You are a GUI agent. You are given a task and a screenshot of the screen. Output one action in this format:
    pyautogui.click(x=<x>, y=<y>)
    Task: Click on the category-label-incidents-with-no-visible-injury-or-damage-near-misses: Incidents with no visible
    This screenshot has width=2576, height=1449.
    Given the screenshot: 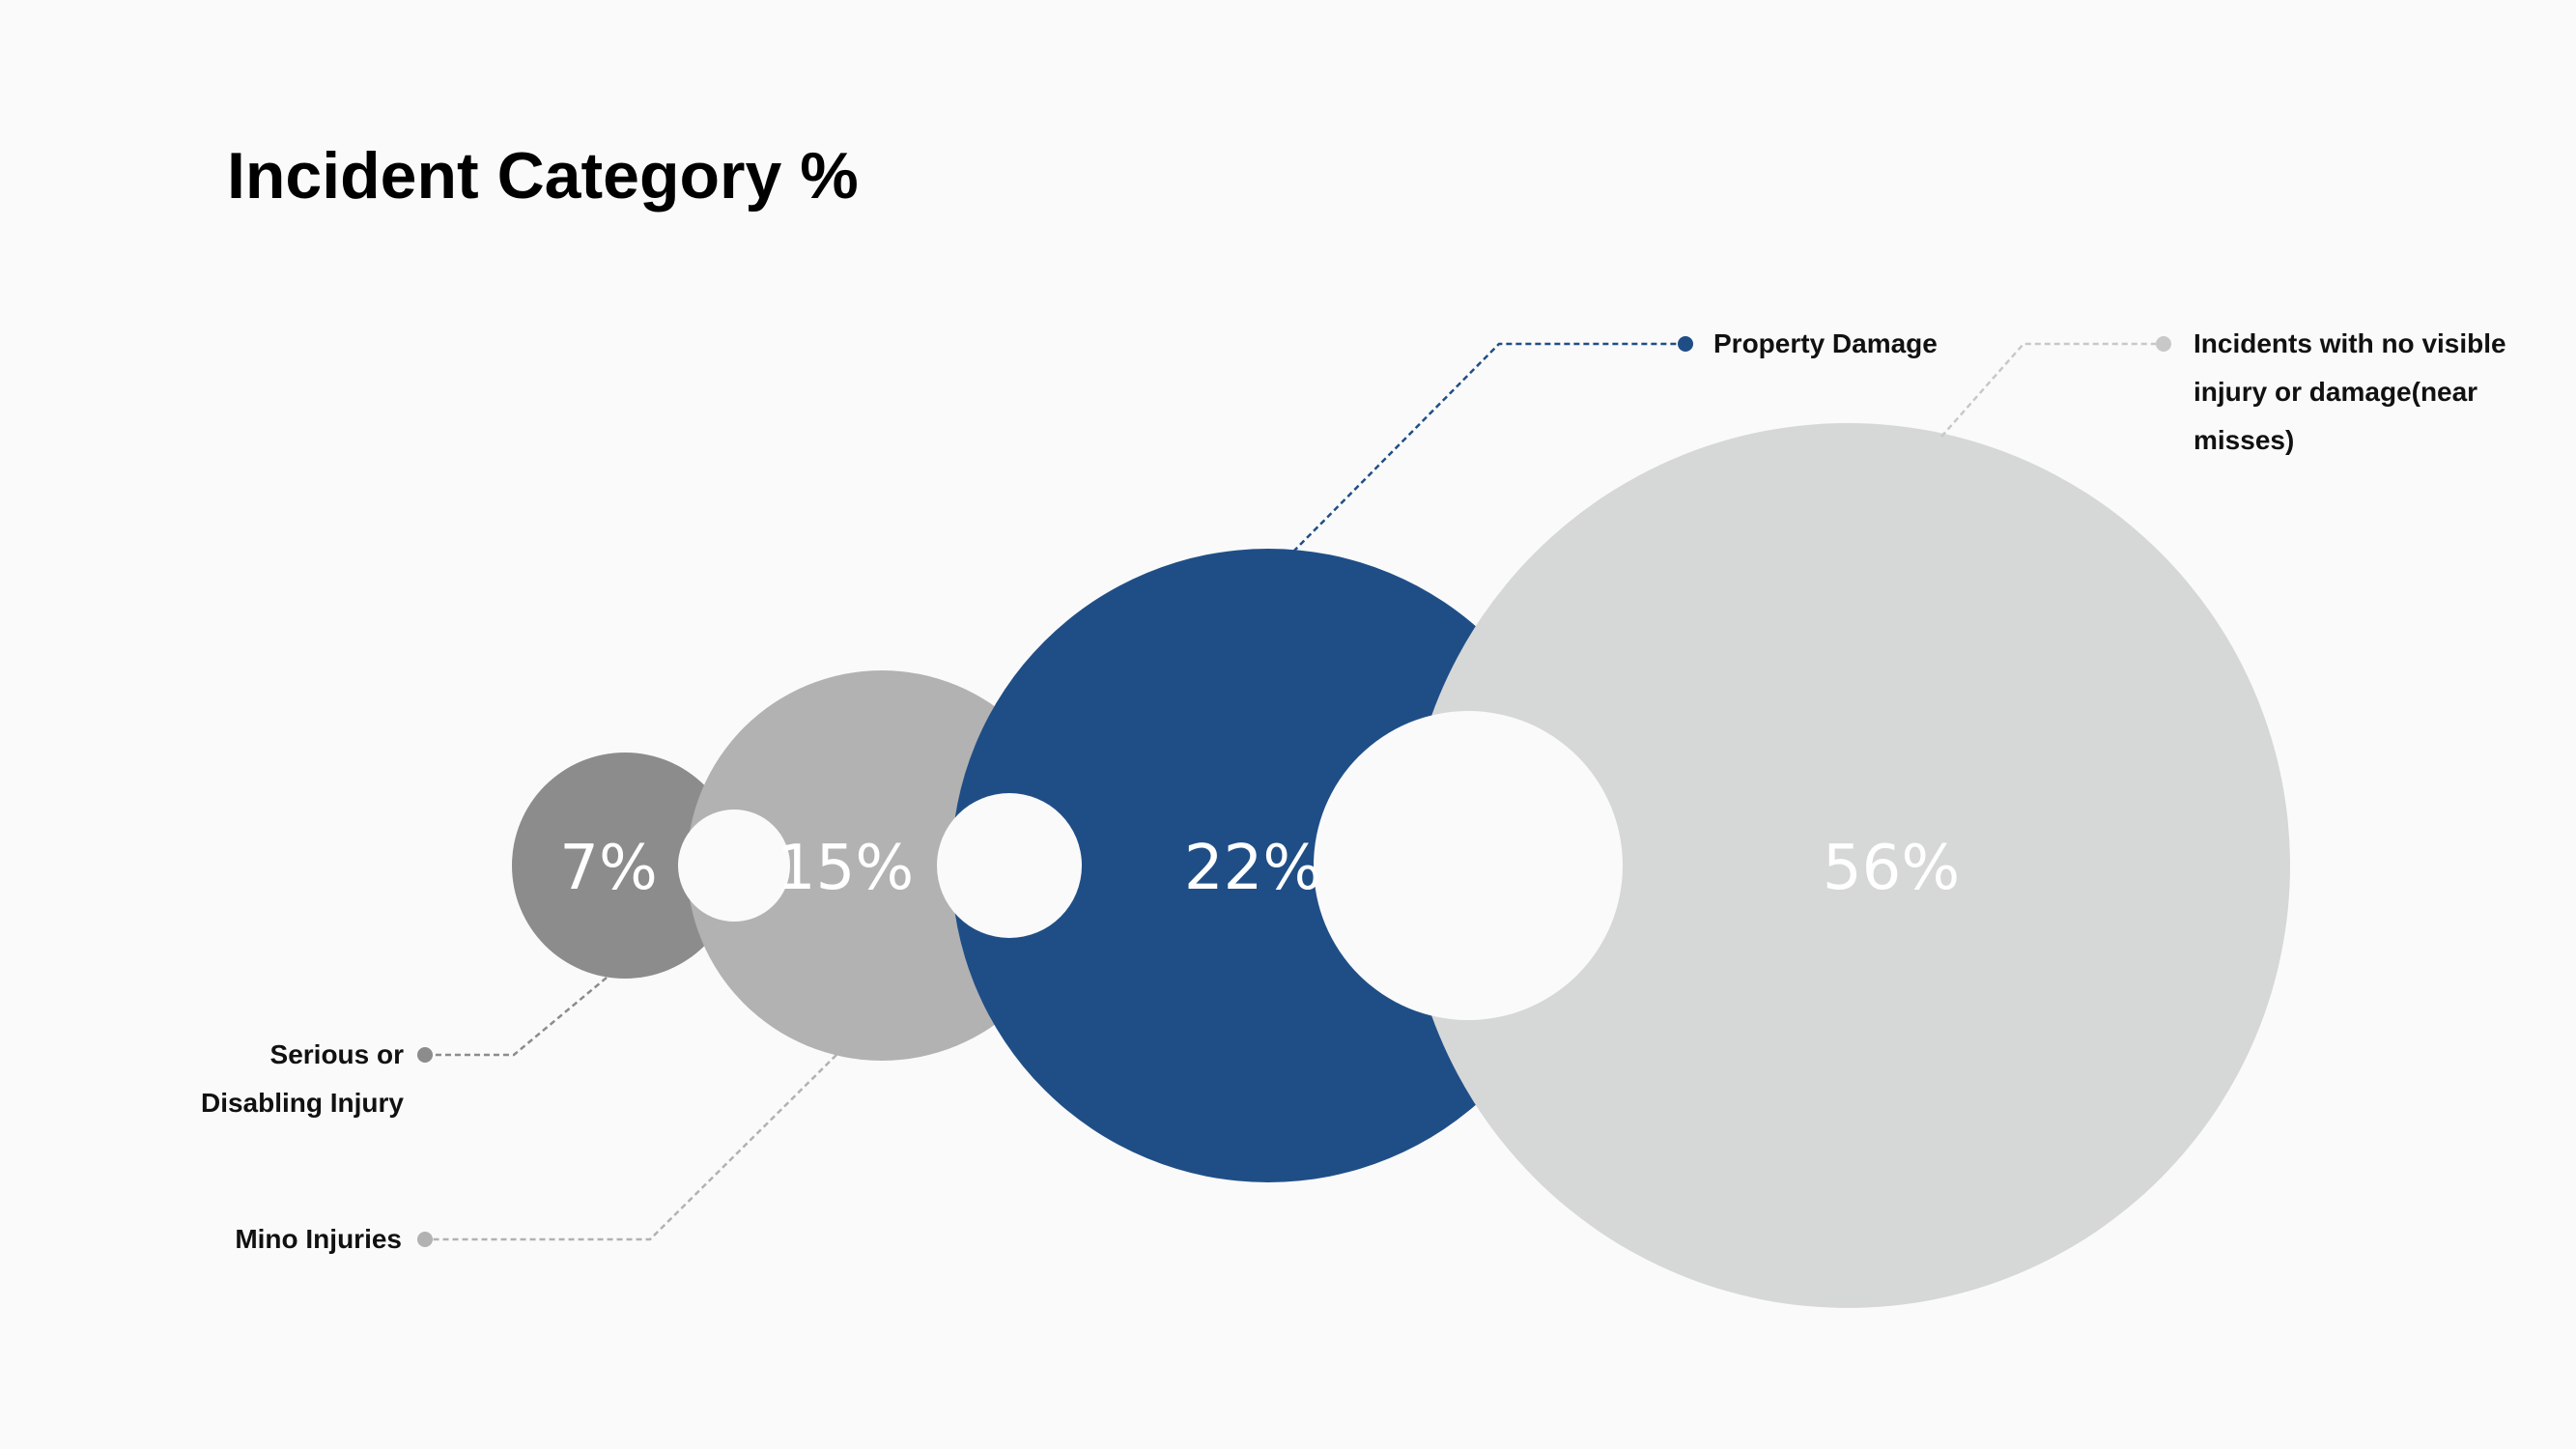 What is the action you would take?
    pyautogui.click(x=2350, y=343)
    